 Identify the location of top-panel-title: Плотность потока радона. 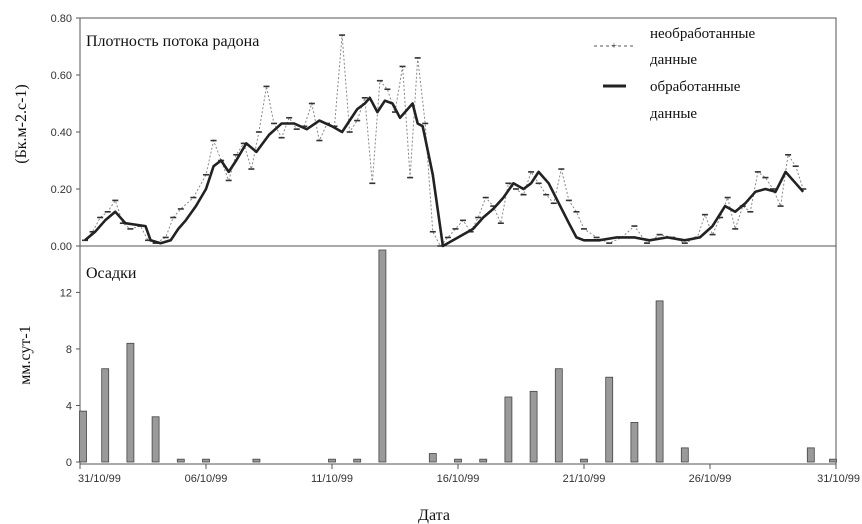
(172, 41).